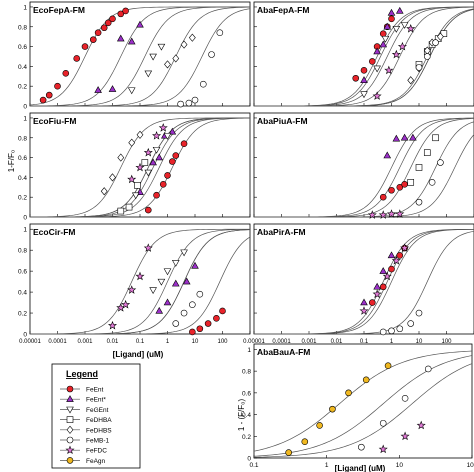 This screenshot has width=474, height=472. I want to click on y-axis-title-left: 1-F/F₀, so click(11, 161).